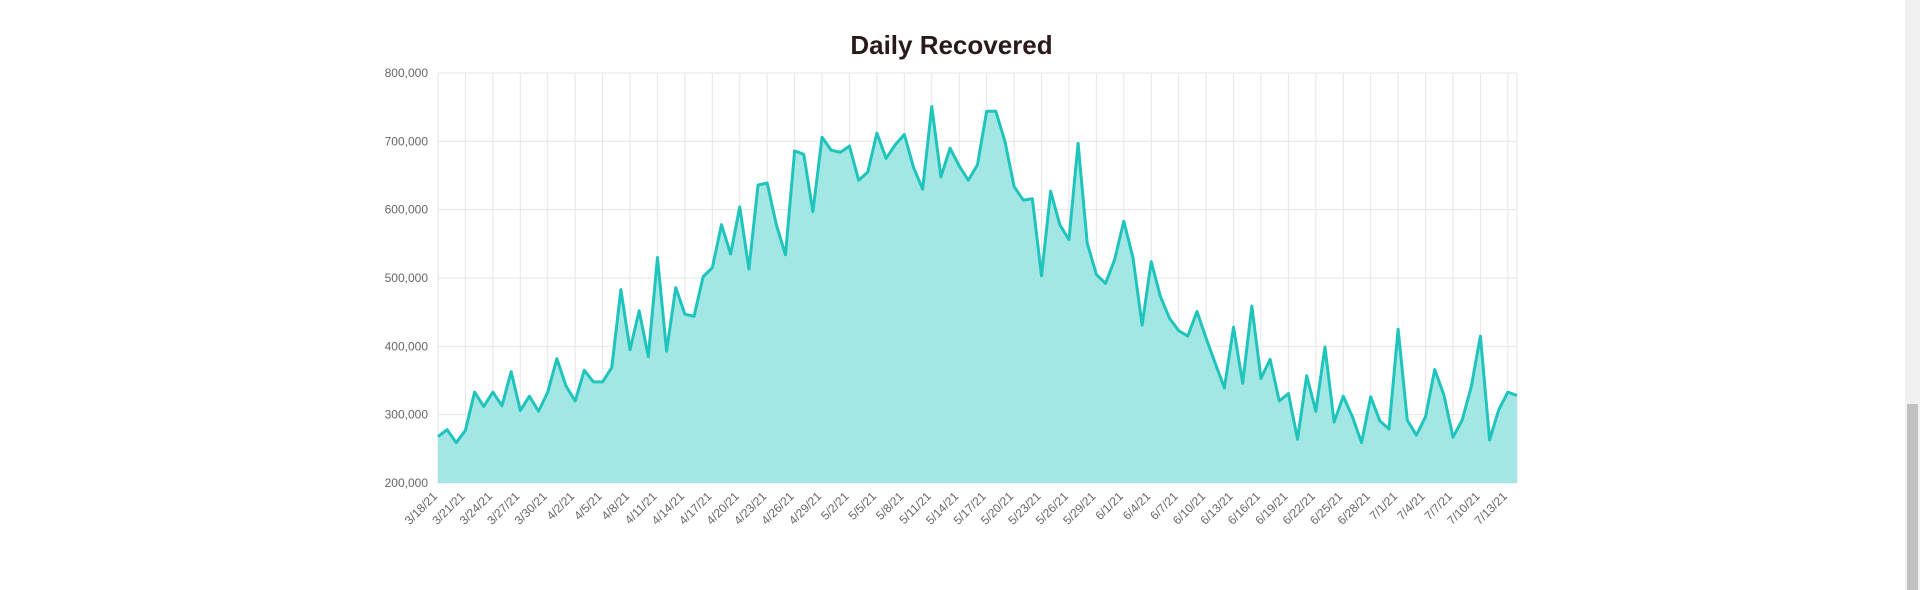  What do you see at coordinates (407, 210) in the screenshot?
I see `y-tick-label: 600,000` at bounding box center [407, 210].